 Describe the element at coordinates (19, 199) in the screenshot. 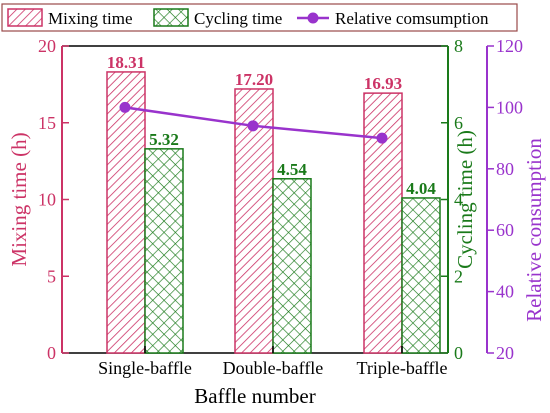

I see `left-axis-title: Mixing time (h)` at that location.